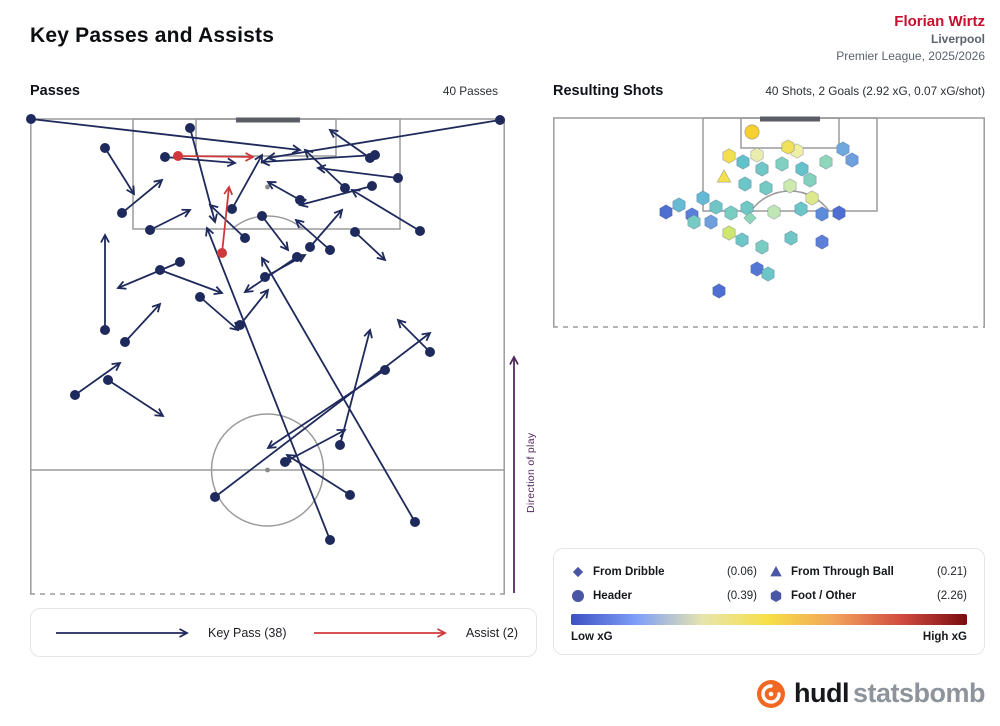 The width and height of the screenshot is (1000, 726). I want to click on hudl-statsbomb-logo: hudl statsbomb, so click(871, 693).